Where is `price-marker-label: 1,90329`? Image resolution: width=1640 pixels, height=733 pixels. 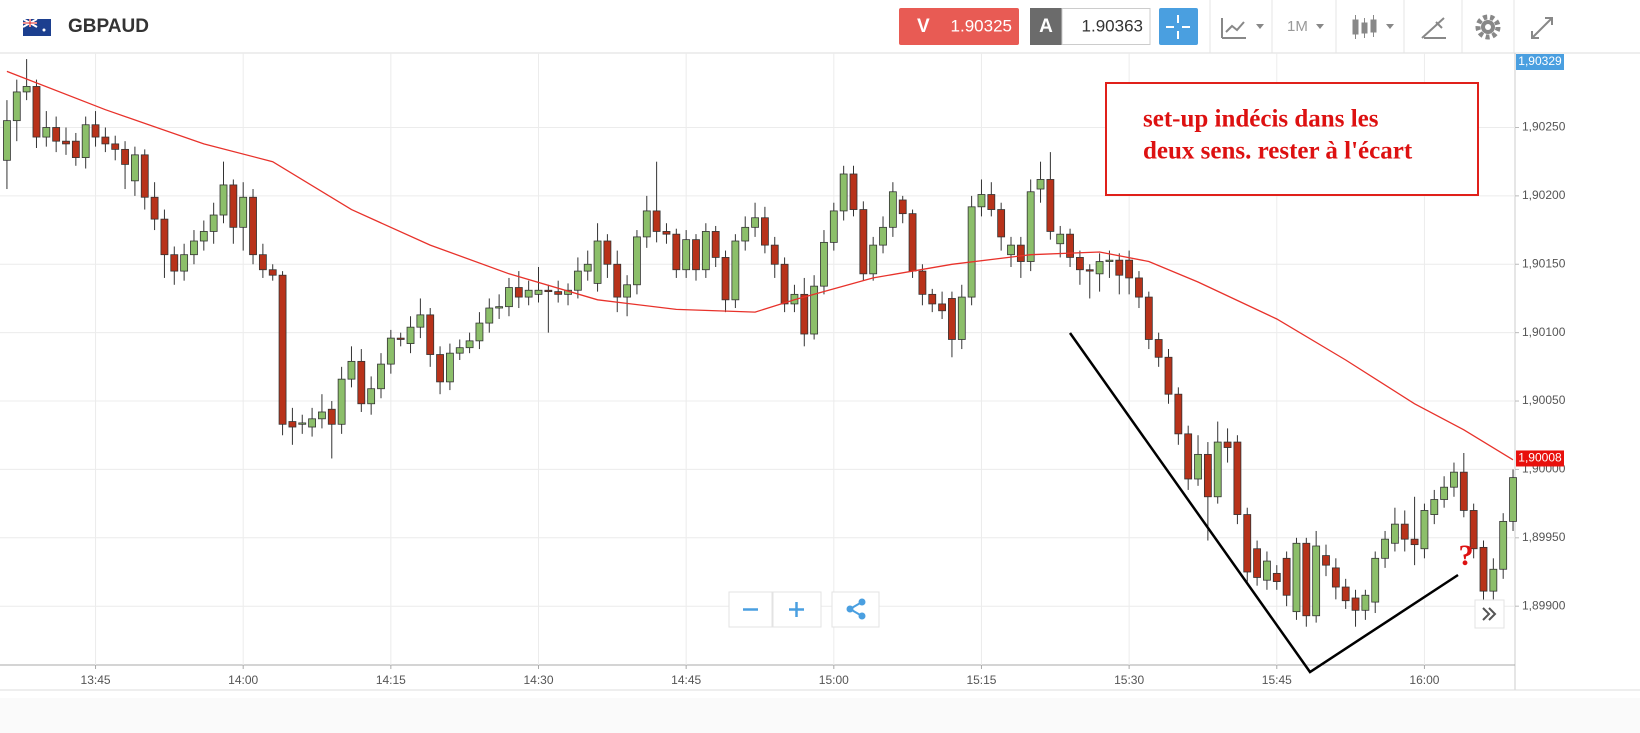
price-marker-label: 1,90329 is located at coordinates (1540, 61).